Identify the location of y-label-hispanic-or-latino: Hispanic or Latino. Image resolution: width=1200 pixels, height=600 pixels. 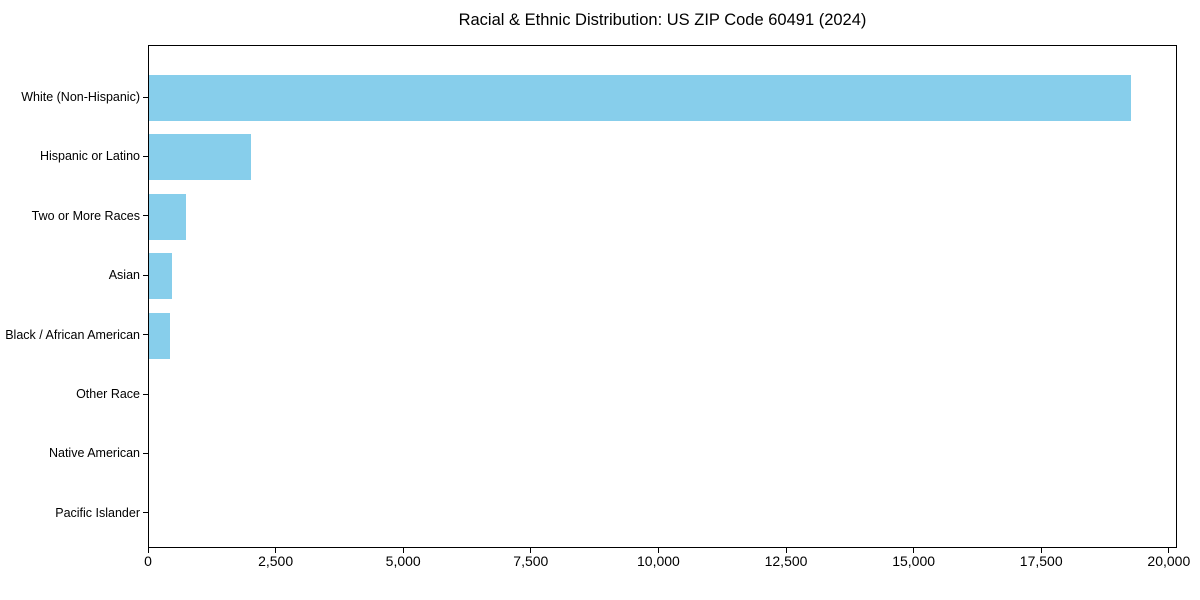
(89, 156).